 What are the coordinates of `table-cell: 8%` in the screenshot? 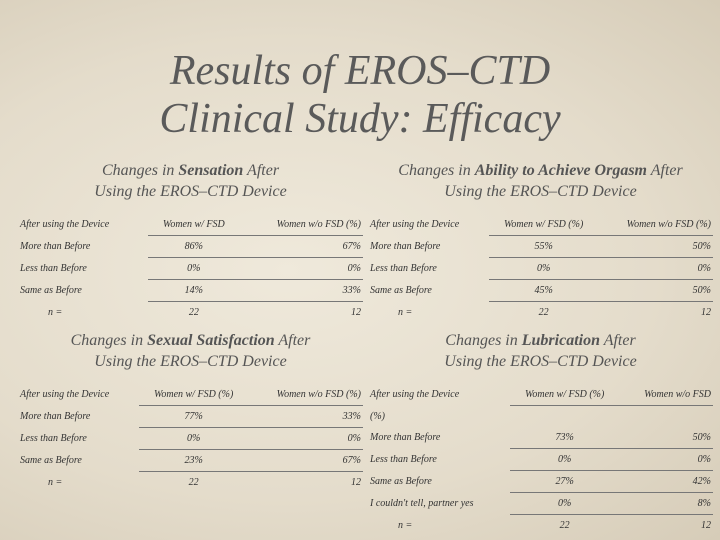 It's located at (666, 503).